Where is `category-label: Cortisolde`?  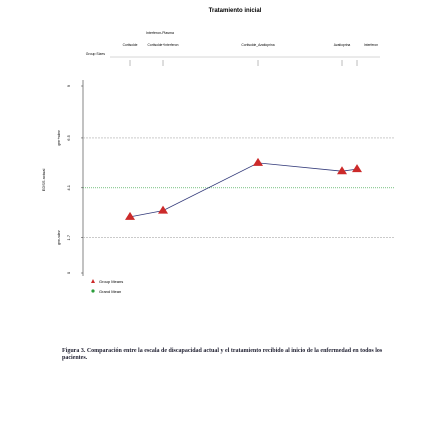 category-label: Cortisolde is located at coordinates (130, 45).